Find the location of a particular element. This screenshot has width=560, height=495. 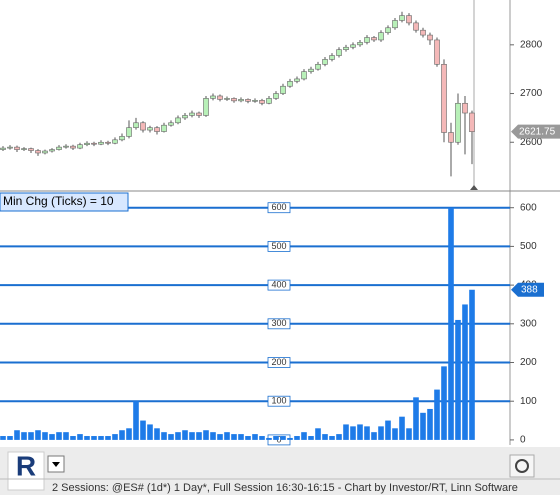

logo-box is located at coordinates (26, 471).